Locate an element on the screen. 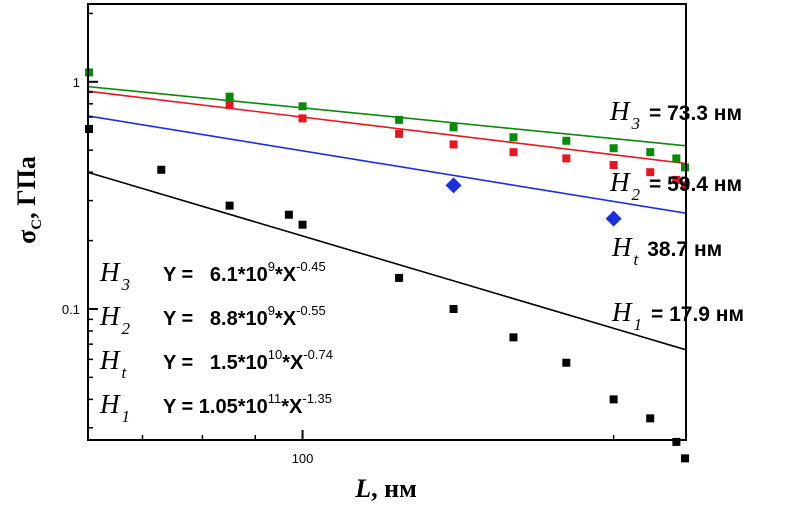 The image size is (808, 507). equation-lhs: Y = 1.05*10 is located at coordinates (215, 407).